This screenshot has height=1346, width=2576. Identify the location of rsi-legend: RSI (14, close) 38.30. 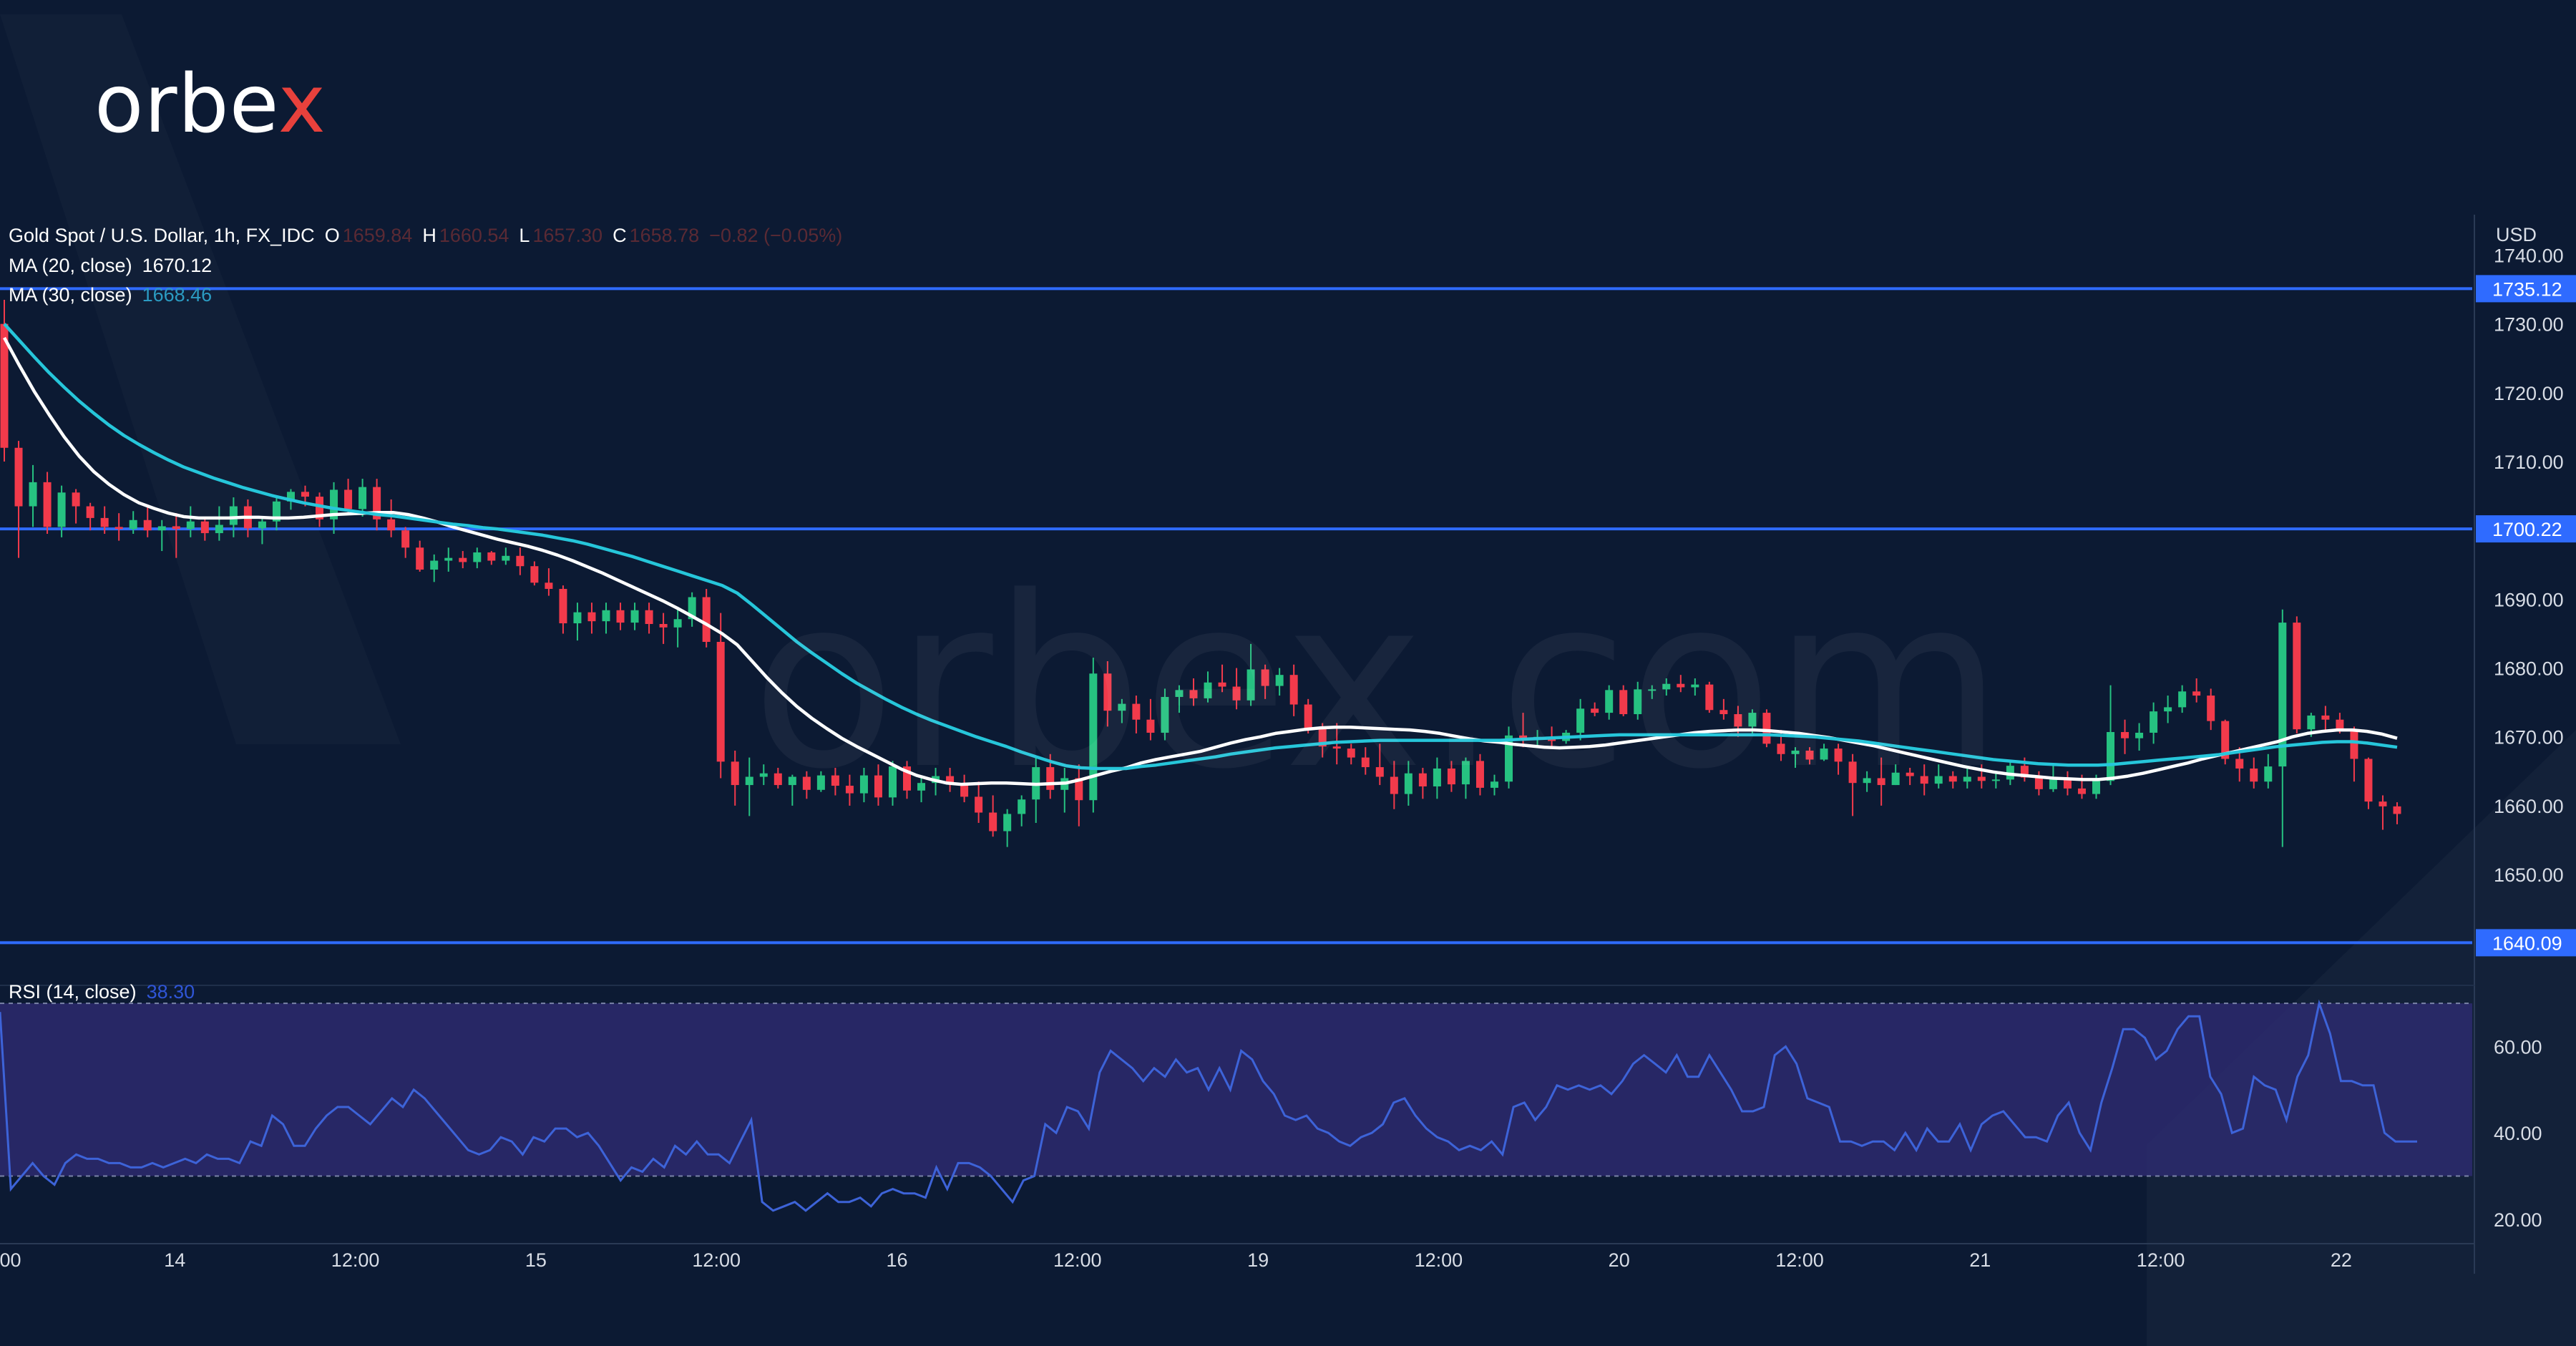
(102, 992).